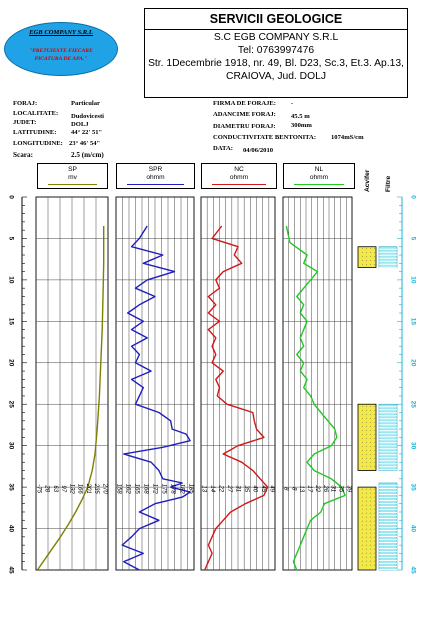 This screenshot has width=442, height=625. What do you see at coordinates (239, 184) in the screenshot?
I see `nc-legend-line` at bounding box center [239, 184].